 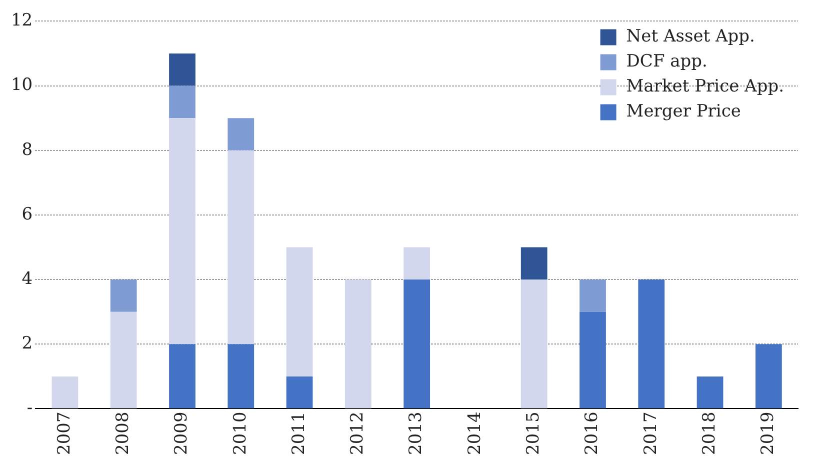 What do you see at coordinates (21, 85) in the screenshot?
I see `y-tick-label: 10` at bounding box center [21, 85].